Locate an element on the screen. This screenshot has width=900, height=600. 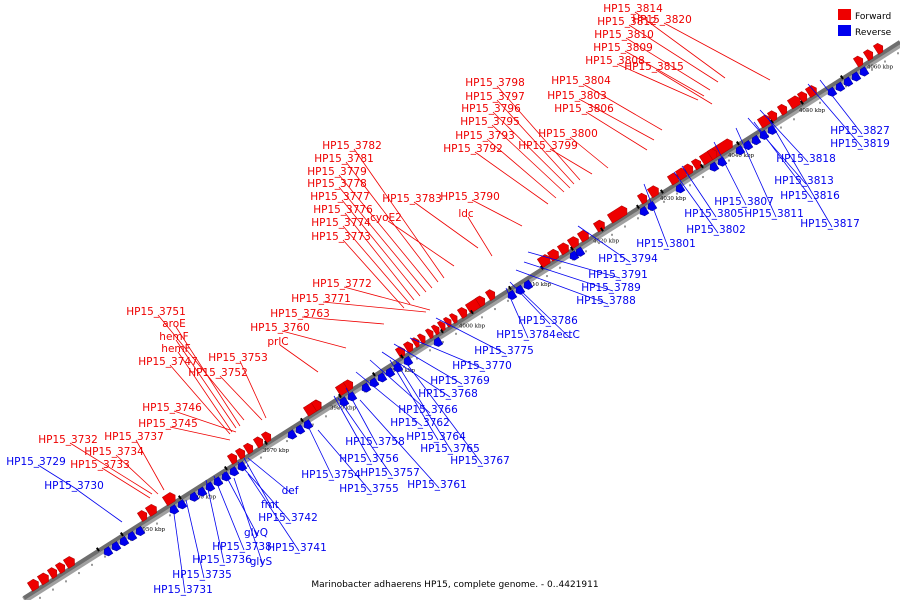
forward-gene-label: HP15_3732 is located at coordinates (68, 440).